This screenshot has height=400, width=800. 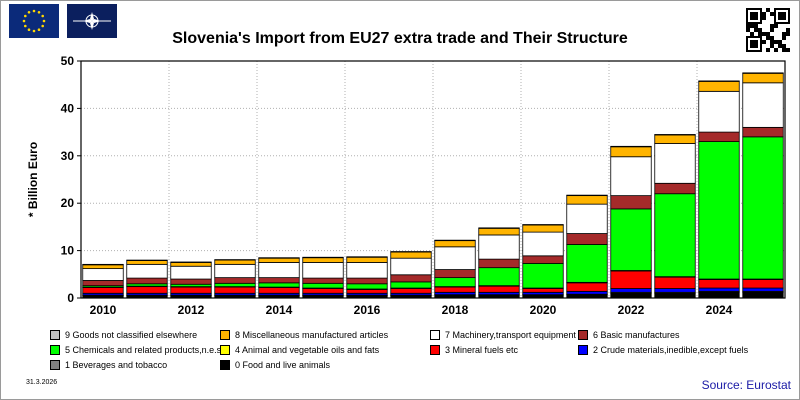 I want to click on legend-item: 5 Chemicals and related products,n.e.s., so click(x=137, y=350).